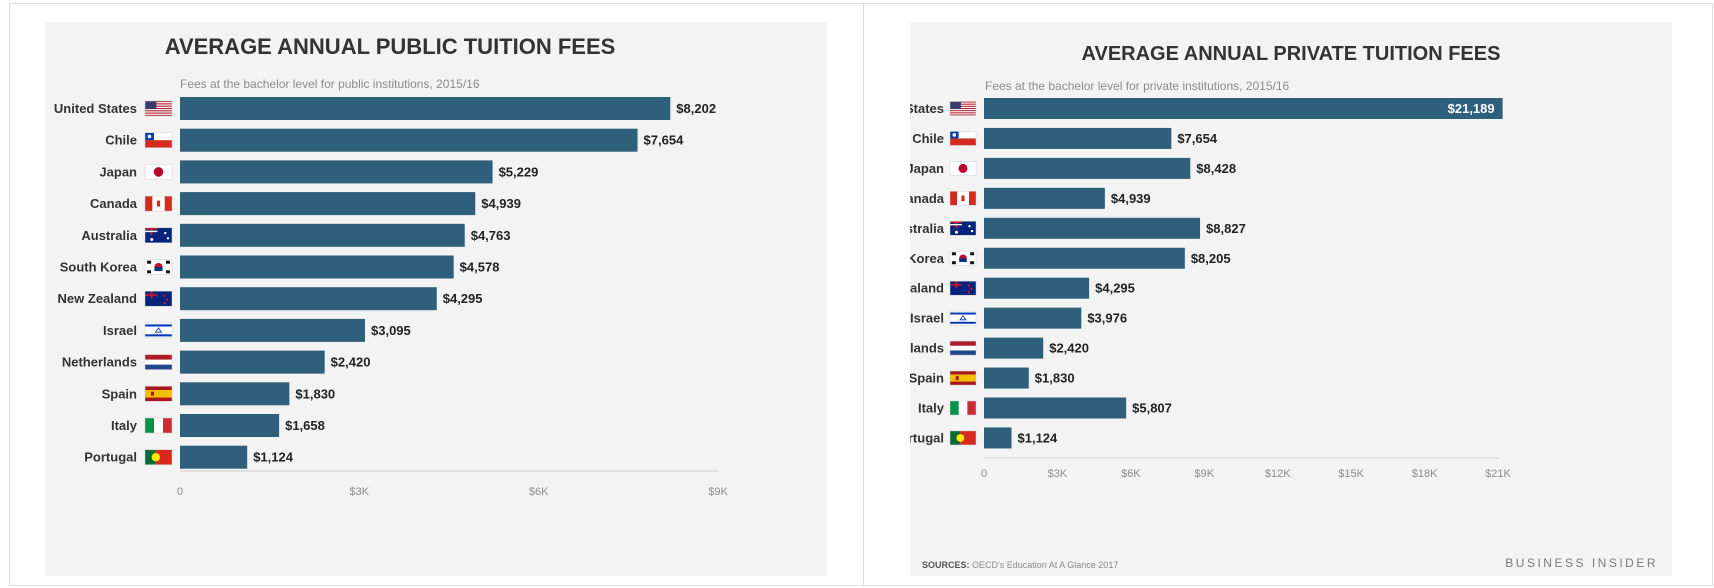 The image size is (1714, 588). What do you see at coordinates (1055, 378) in the screenshot?
I see `value-label: $1,830` at bounding box center [1055, 378].